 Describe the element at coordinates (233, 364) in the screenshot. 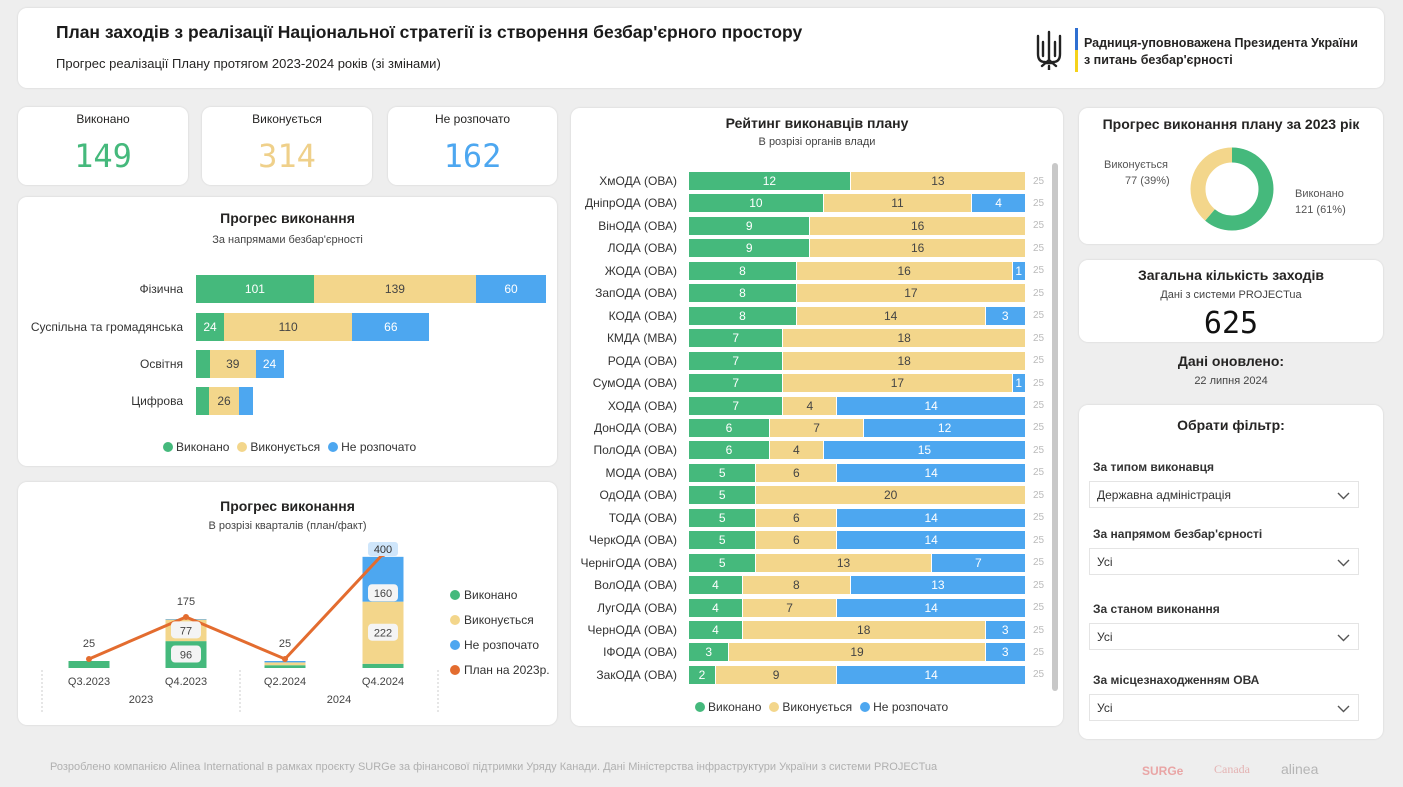

I see `segment-in-progress: 39` at that location.